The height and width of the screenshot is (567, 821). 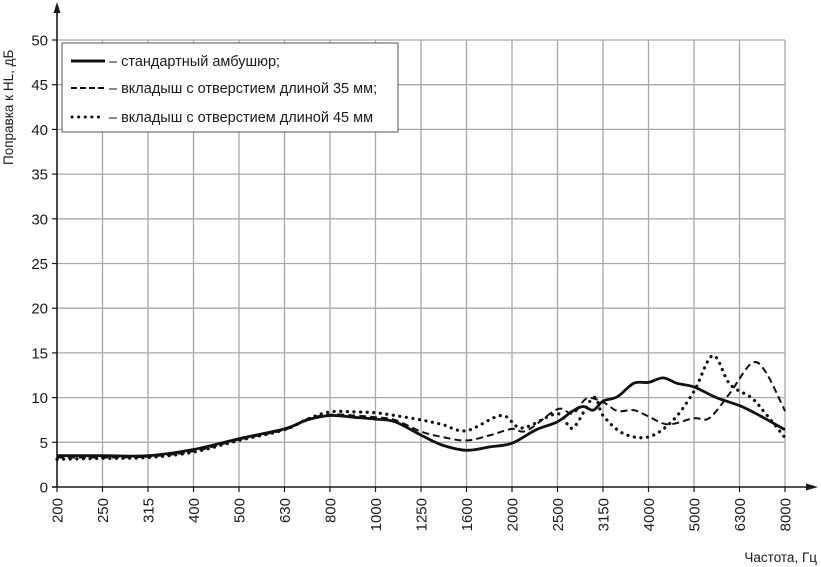 What do you see at coordinates (241, 118) in the screenshot?
I see `legend-label-2: – вкладыш с отверстием длиной 45 мм` at bounding box center [241, 118].